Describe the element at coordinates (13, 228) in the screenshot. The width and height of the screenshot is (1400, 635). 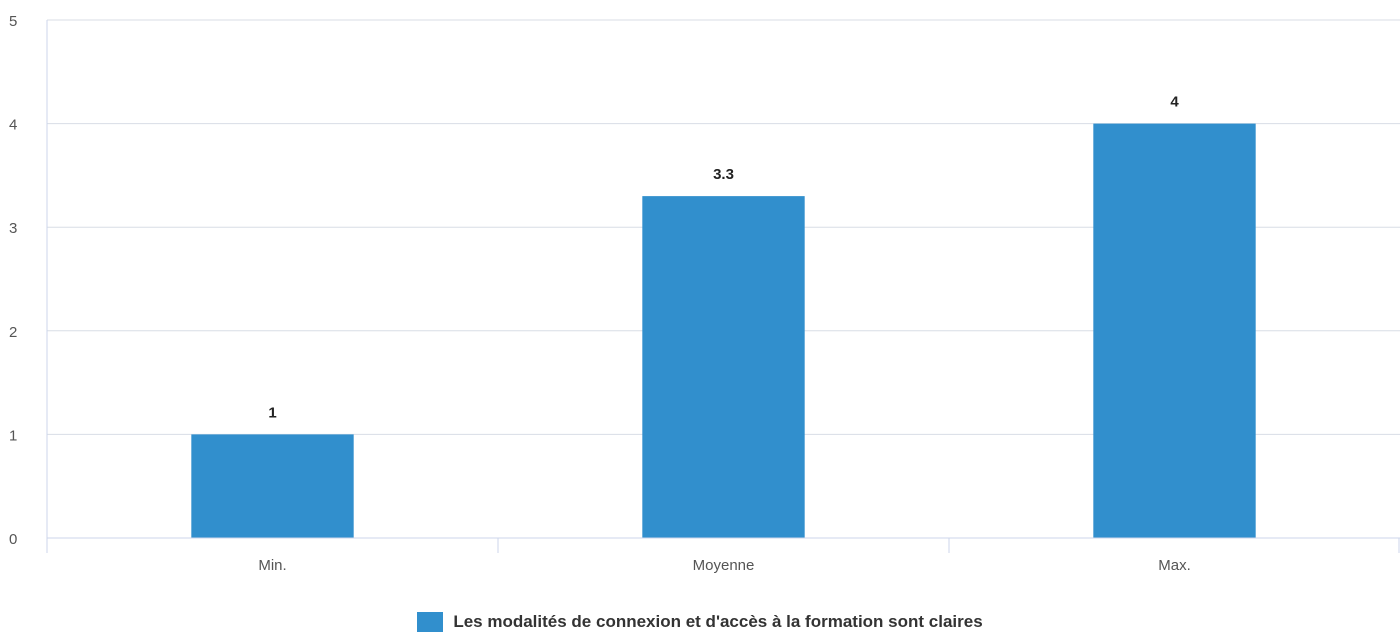
I see `y-tick-label: 3` at that location.